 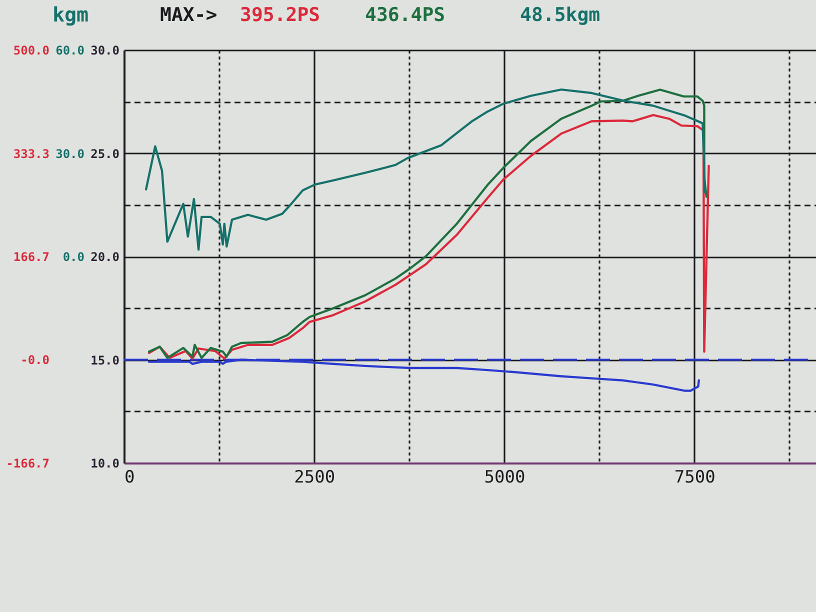 What do you see at coordinates (35, 360) in the screenshot?
I see `y2-tick-label: -0.0` at bounding box center [35, 360].